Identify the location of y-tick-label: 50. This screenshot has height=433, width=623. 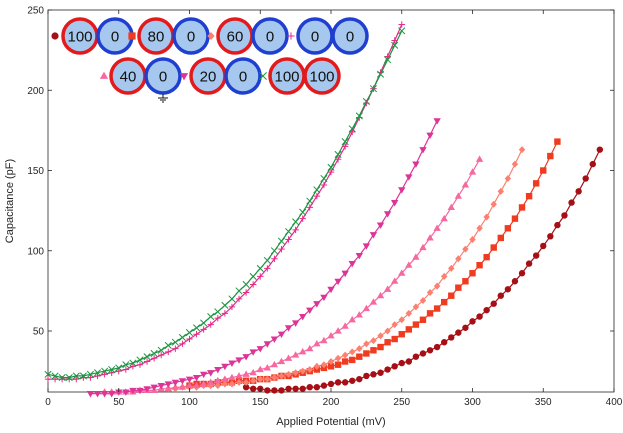
(39, 332).